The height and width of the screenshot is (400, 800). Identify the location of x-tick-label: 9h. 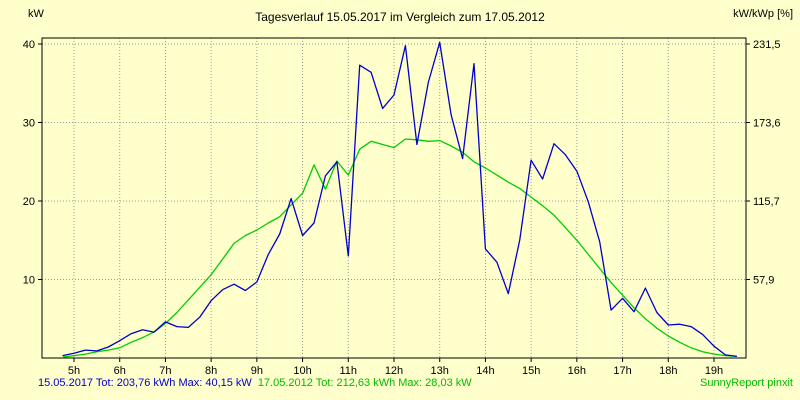
(257, 371).